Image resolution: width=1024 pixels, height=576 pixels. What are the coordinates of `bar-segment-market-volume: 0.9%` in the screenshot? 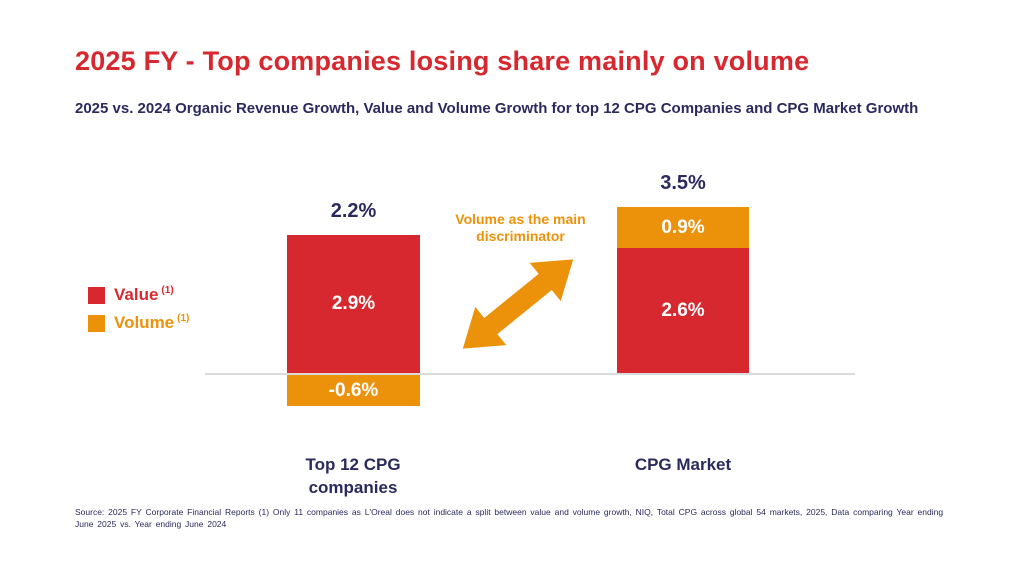 It's located at (683, 227).